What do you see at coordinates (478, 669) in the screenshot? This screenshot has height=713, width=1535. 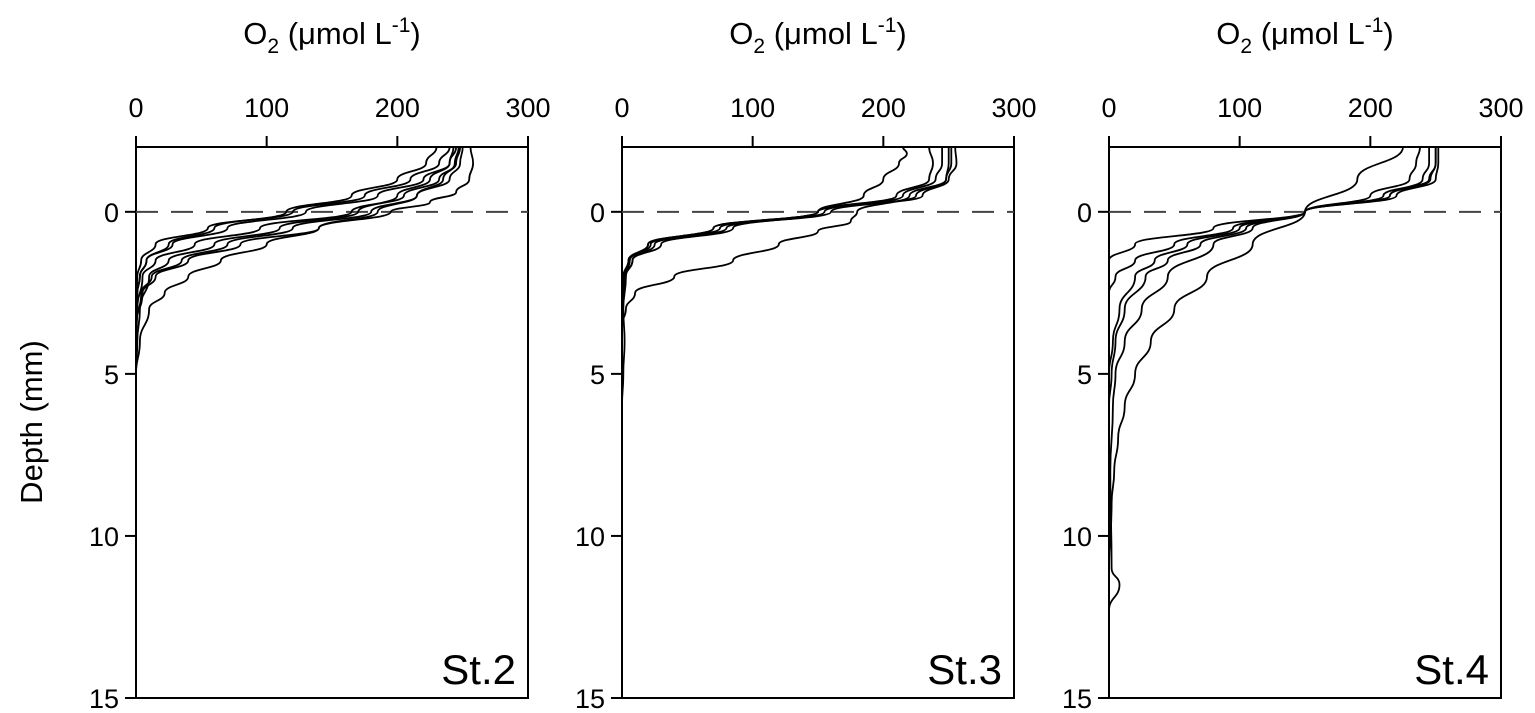 I see `station-label: St.2` at bounding box center [478, 669].